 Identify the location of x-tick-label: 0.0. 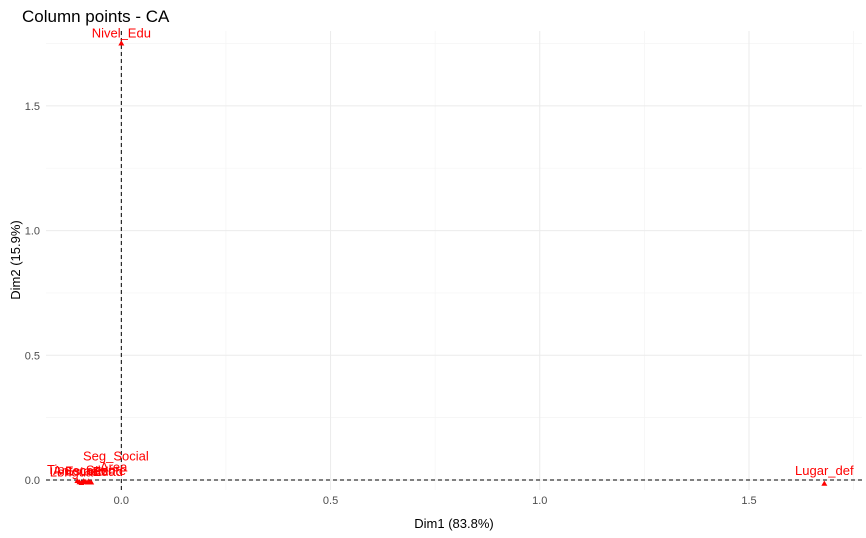
(121, 501).